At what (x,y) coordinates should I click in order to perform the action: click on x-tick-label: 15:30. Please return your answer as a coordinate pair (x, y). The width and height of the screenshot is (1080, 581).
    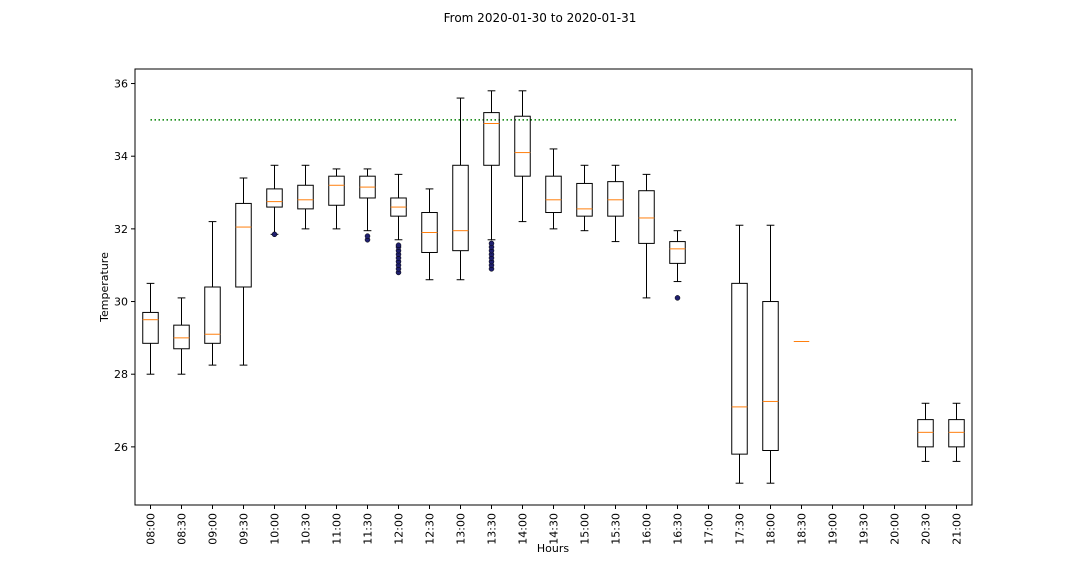
    Looking at the image, I should click on (616, 529).